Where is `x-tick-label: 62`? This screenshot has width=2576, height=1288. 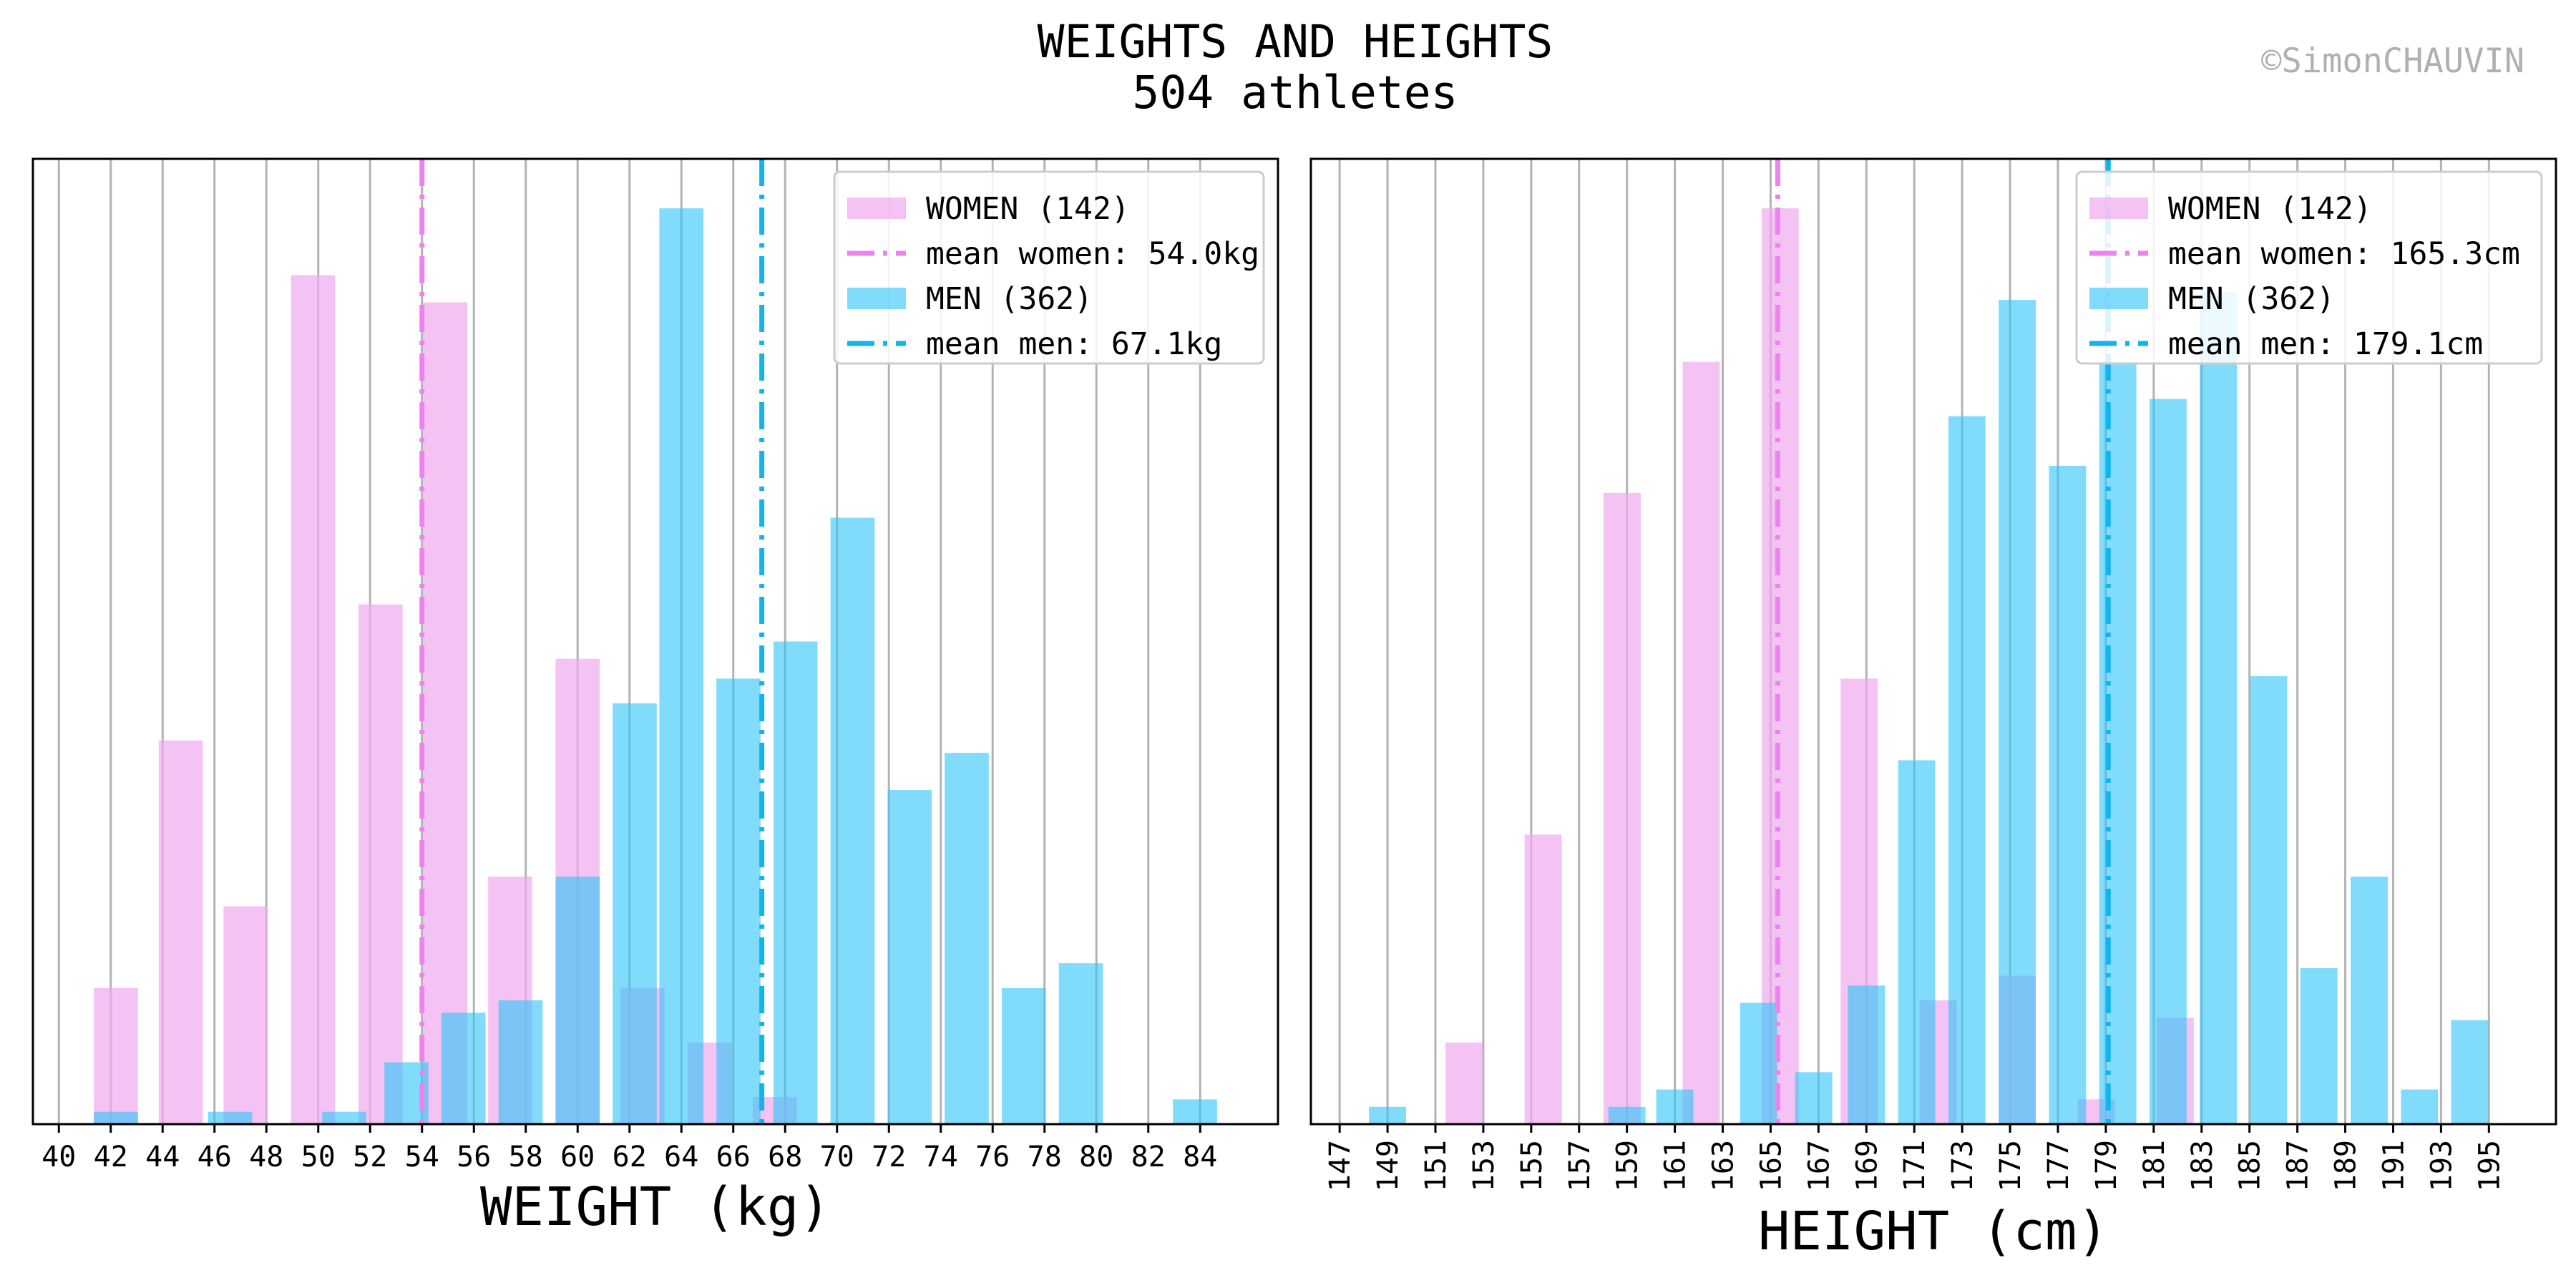
x-tick-label: 62 is located at coordinates (630, 1157).